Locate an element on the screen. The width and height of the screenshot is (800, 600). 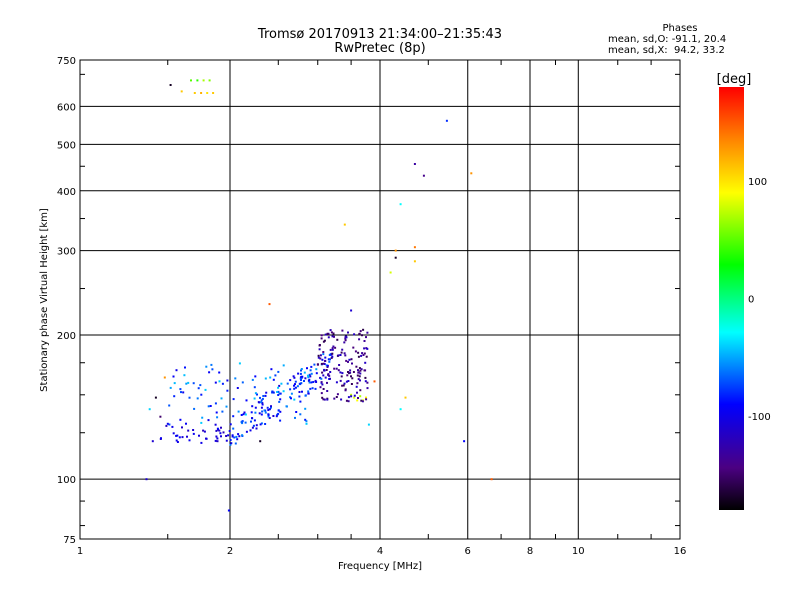
y-tick-label: 600 is located at coordinates (66, 107).